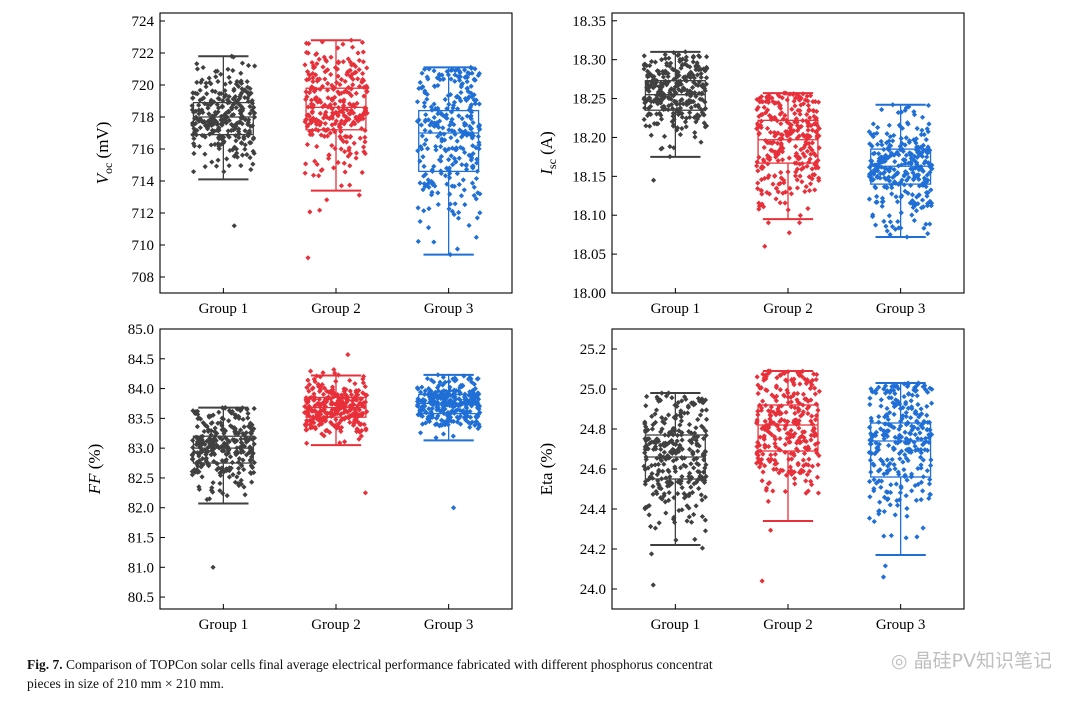  What do you see at coordinates (593, 550) in the screenshot?
I see `y-tick-label: 24.2` at bounding box center [593, 550].